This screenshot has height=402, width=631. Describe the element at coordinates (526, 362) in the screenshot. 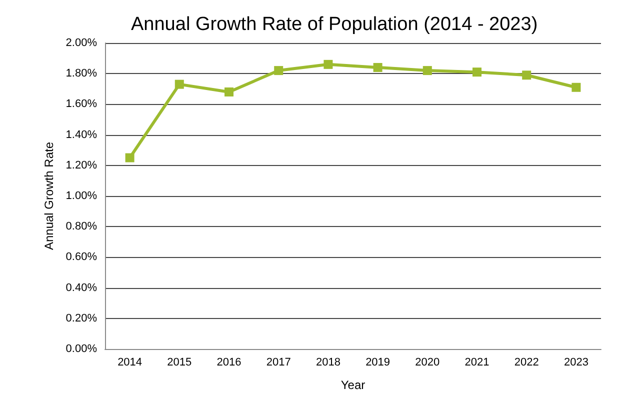

I see `x-tick-label: 2022` at that location.